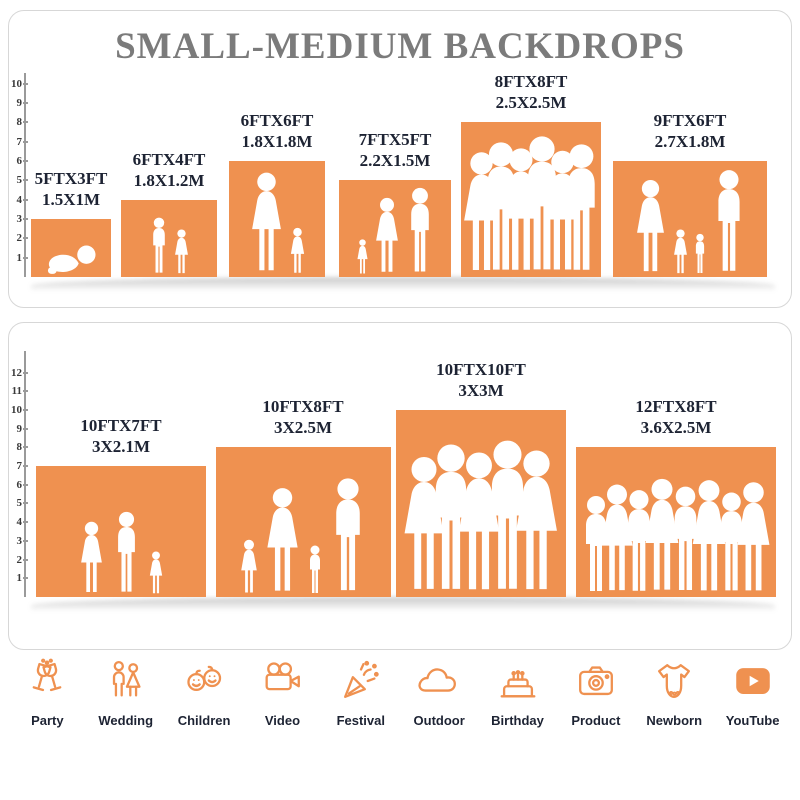 The height and width of the screenshot is (800, 800). Describe the element at coordinates (47, 720) in the screenshot. I see `category-label: Party` at that location.